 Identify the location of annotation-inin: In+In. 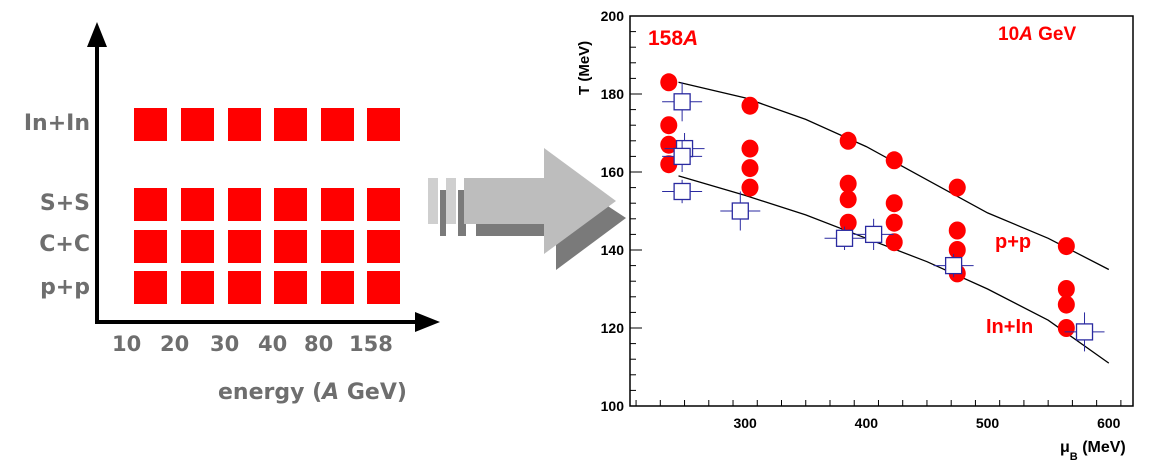
(1009, 327).